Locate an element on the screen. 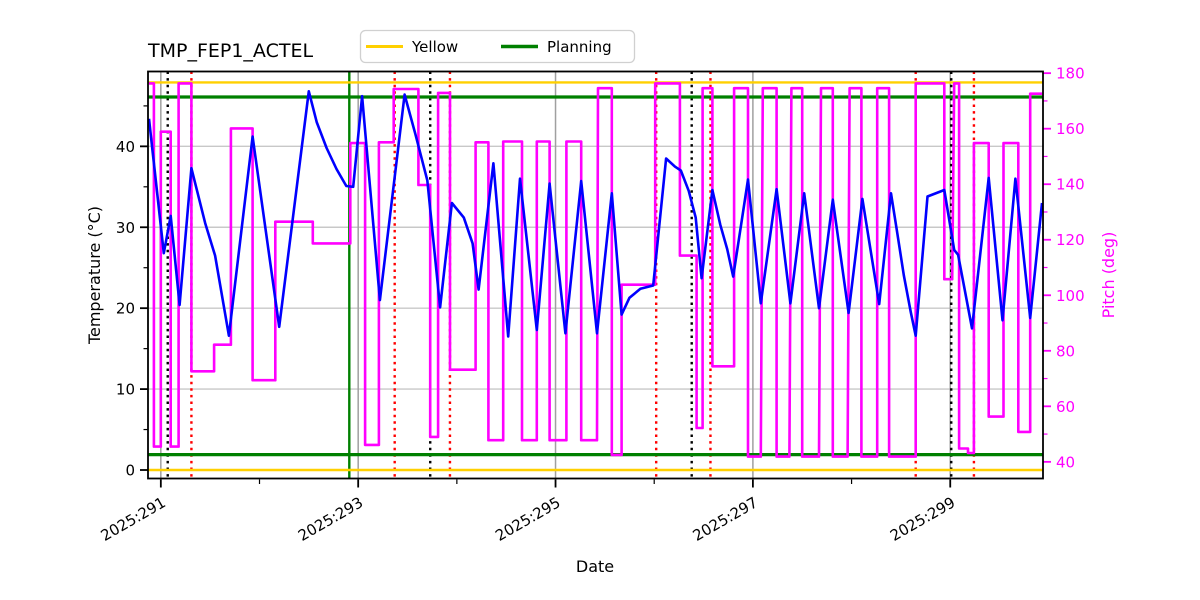 This screenshot has width=1200, height=600. x-tick-label: 2025:297 is located at coordinates (725, 519).